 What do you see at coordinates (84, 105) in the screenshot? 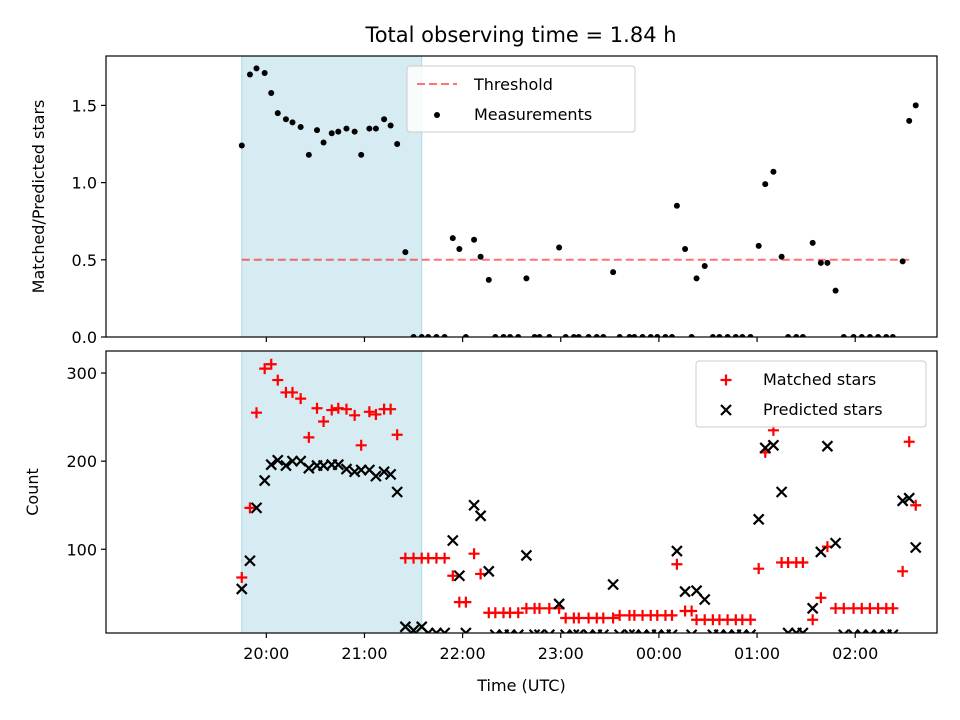
I see `y-tick-label: 1.5` at bounding box center [84, 105].